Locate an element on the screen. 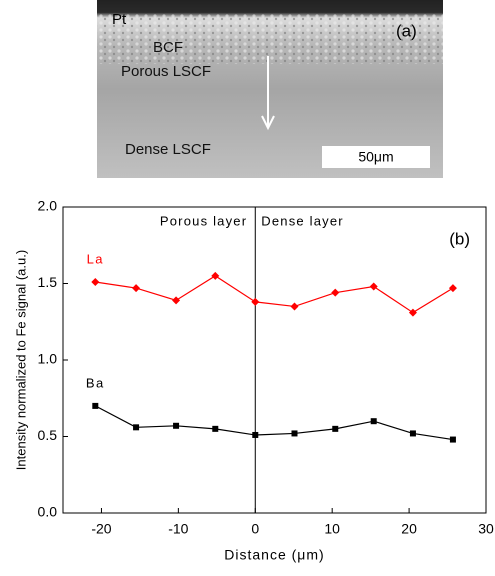 Image resolution: width=495 pixels, height=576 pixels. x-tick-label: -10 is located at coordinates (178, 529).